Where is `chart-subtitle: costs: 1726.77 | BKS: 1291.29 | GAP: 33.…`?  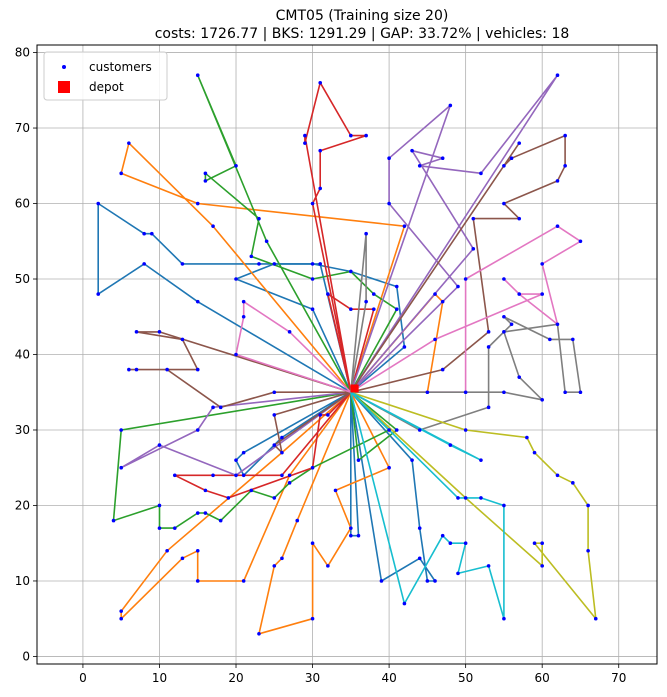
chart-subtitle: costs: 1726.77 | BKS: 1291.29 | GAP: 33.… is located at coordinates (362, 34).